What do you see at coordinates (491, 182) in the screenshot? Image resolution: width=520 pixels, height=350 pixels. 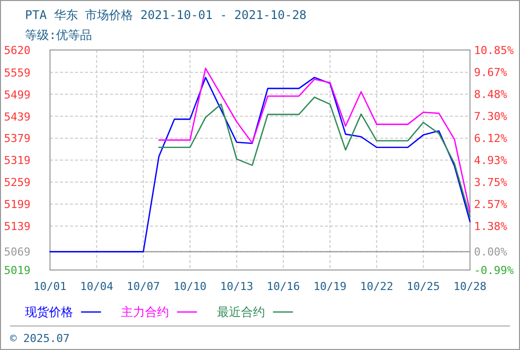 I see `y2-tick-label: 3.75%` at bounding box center [491, 182].